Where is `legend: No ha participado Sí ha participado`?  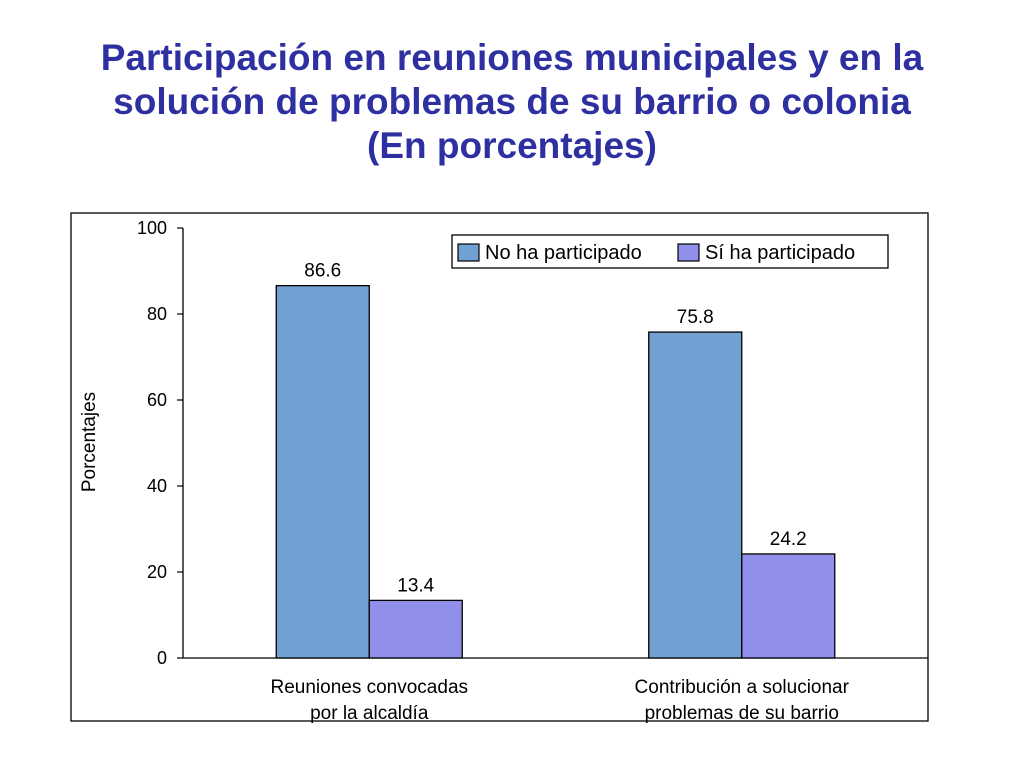
legend: No ha participado Sí ha participado is located at coordinates (670, 251).